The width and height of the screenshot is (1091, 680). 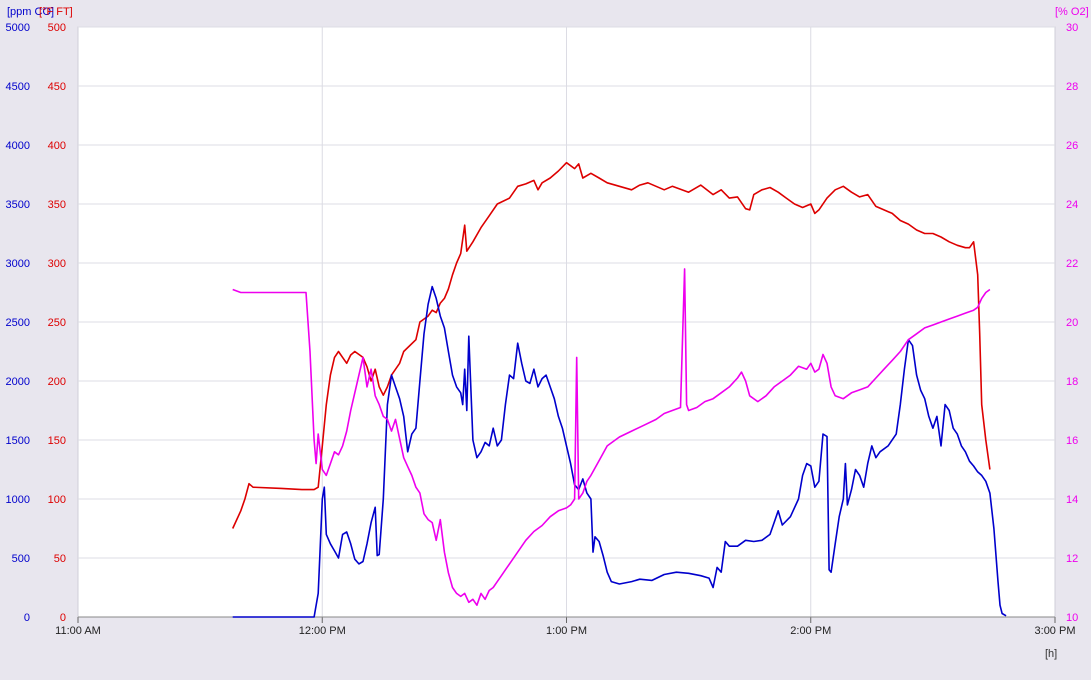 What do you see at coordinates (57, 205) in the screenshot?
I see `temp-tick-label: 350` at bounding box center [57, 205].